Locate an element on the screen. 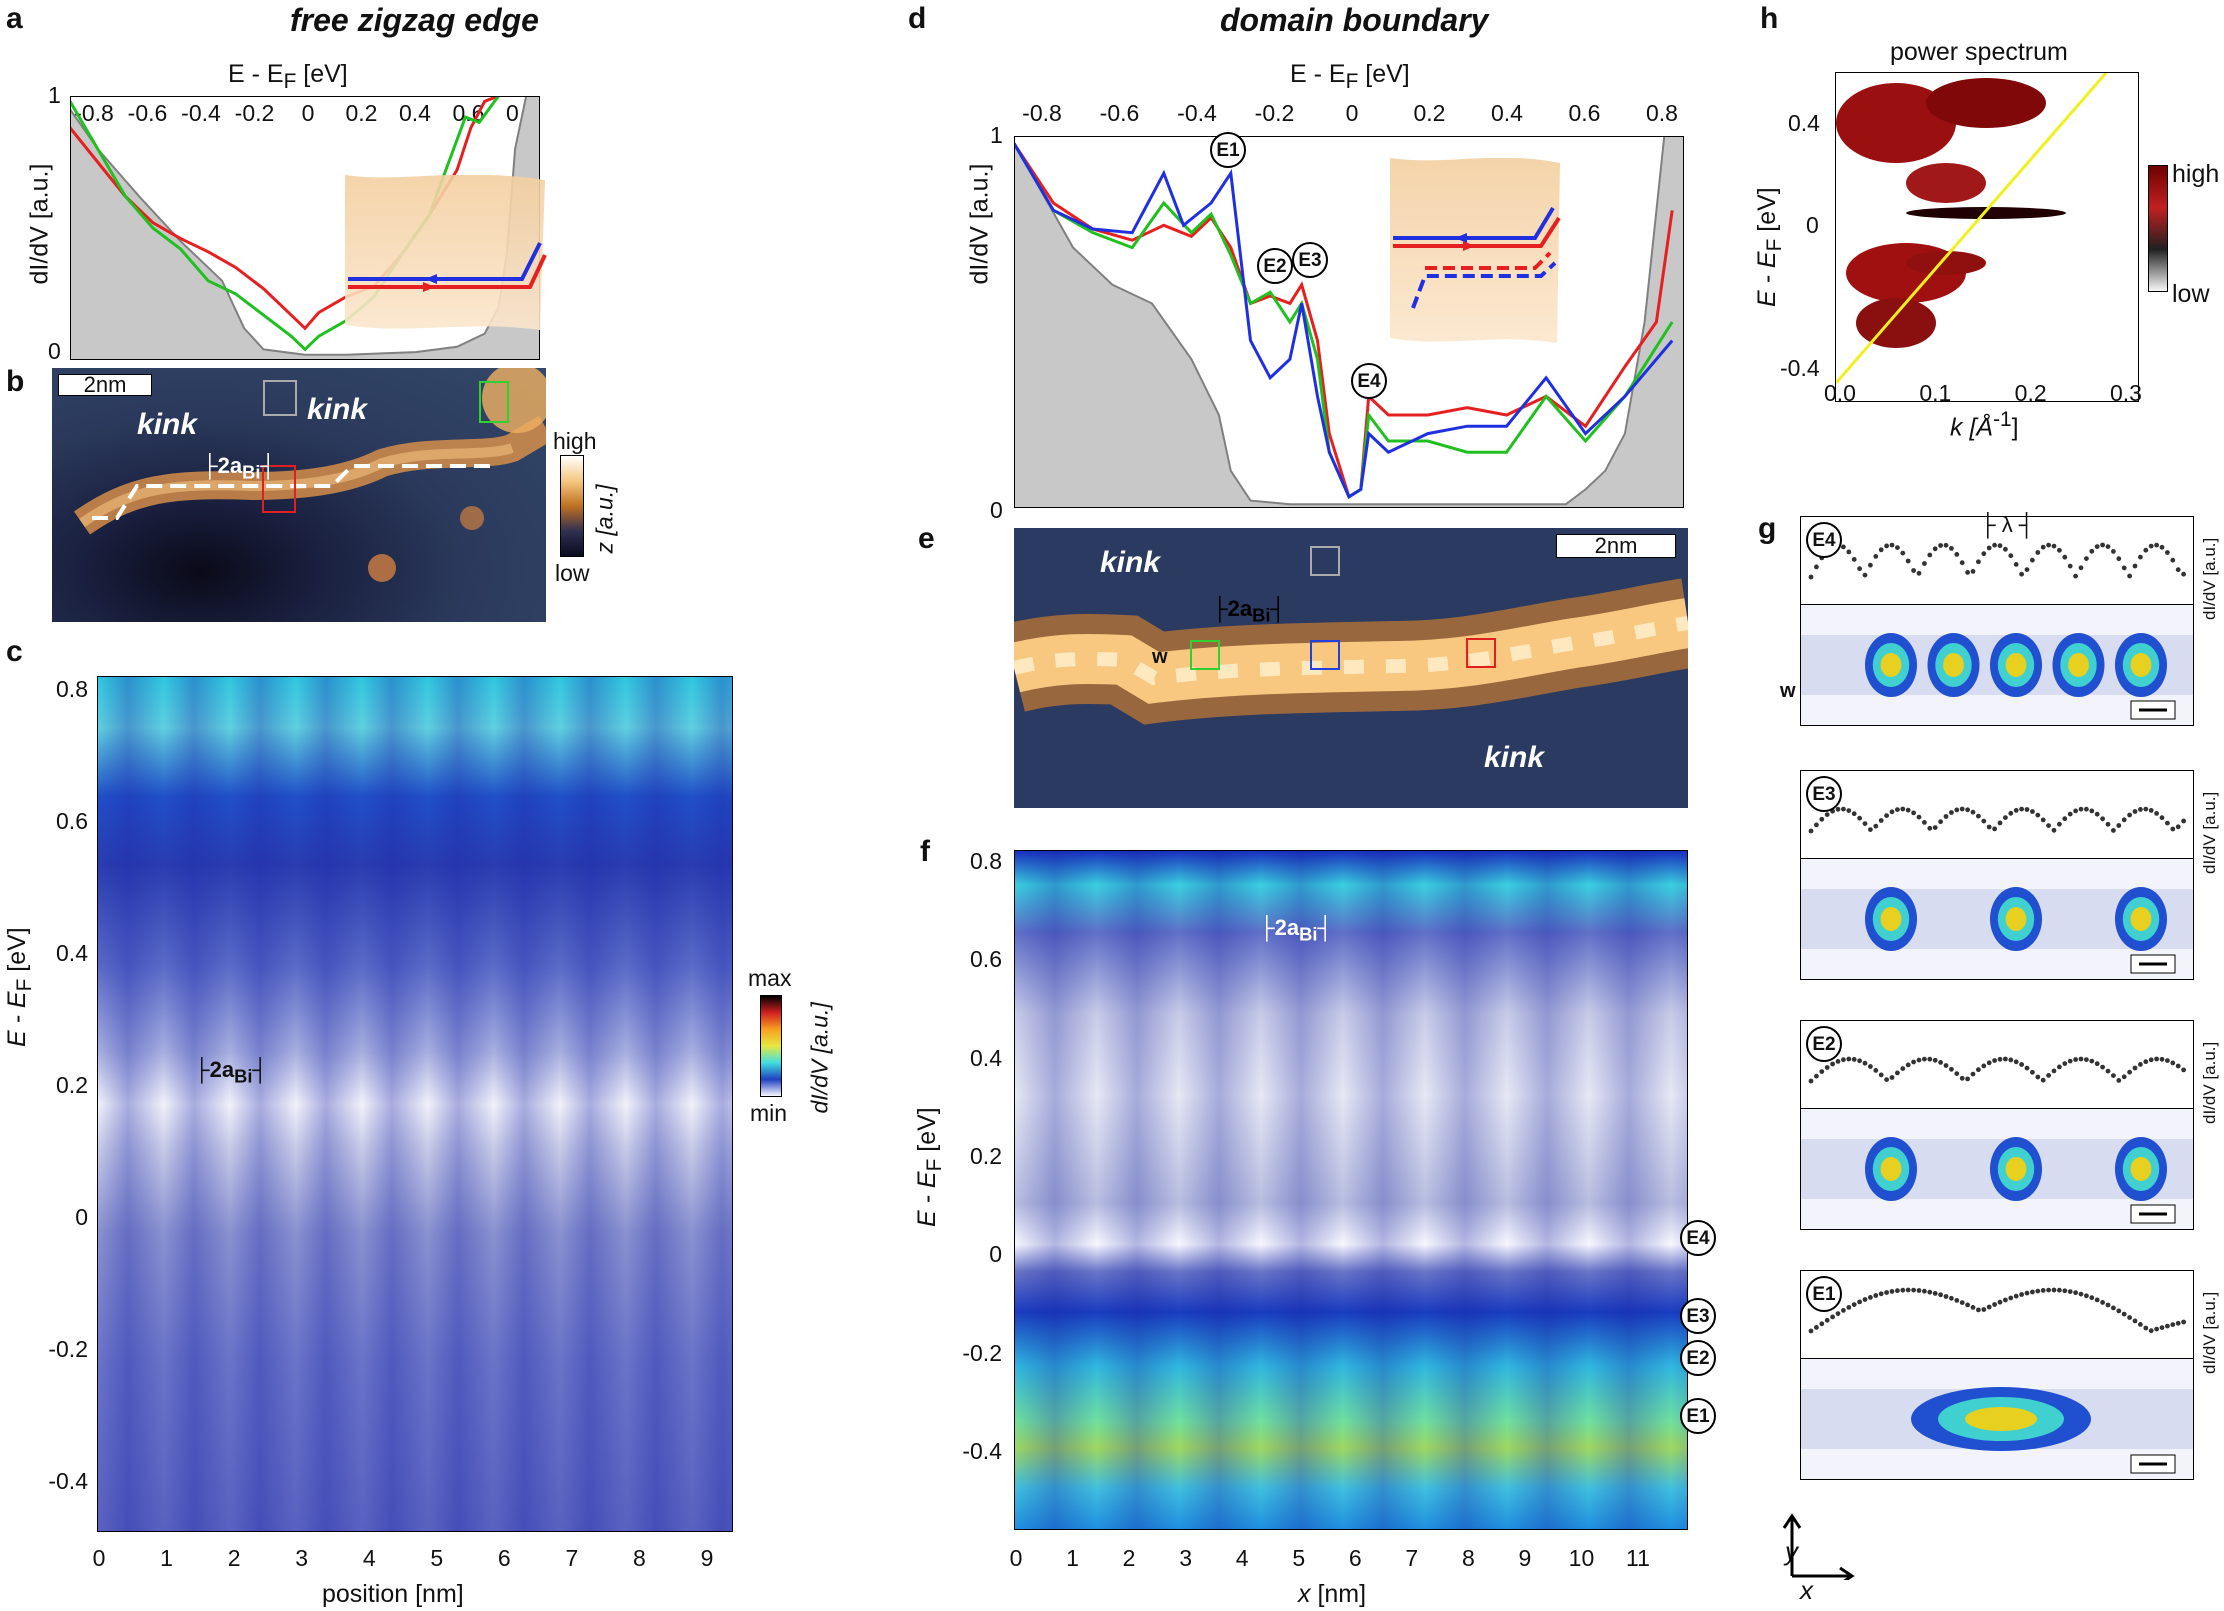 This screenshot has height=1611, width=2224. panel-c-cb-max: max is located at coordinates (770, 978).